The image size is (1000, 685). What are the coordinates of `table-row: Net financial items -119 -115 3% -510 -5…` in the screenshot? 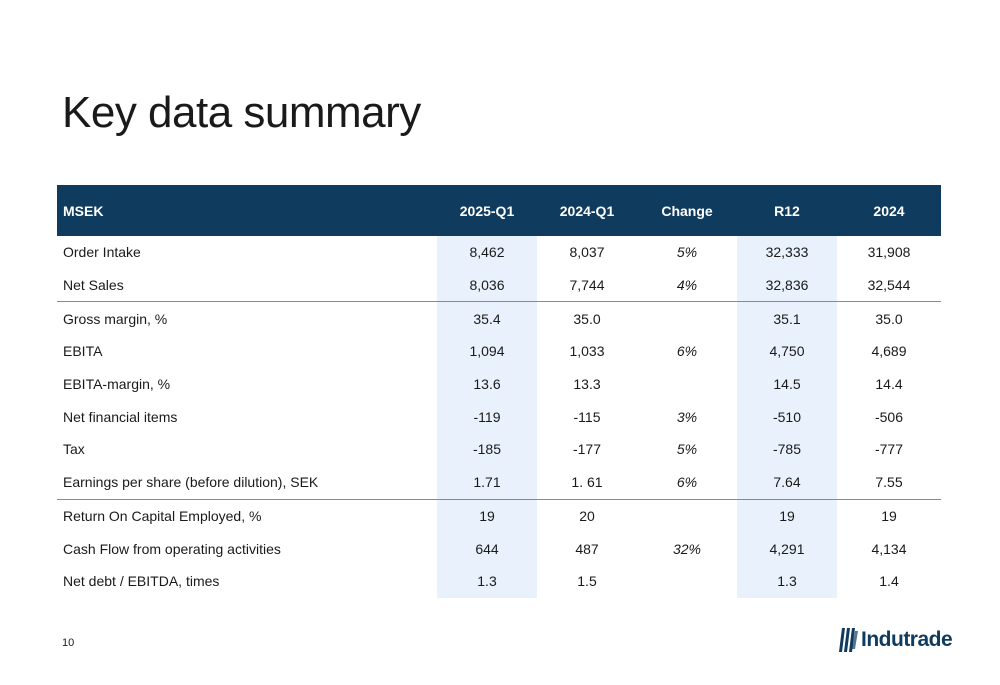 It's located at (499, 417).